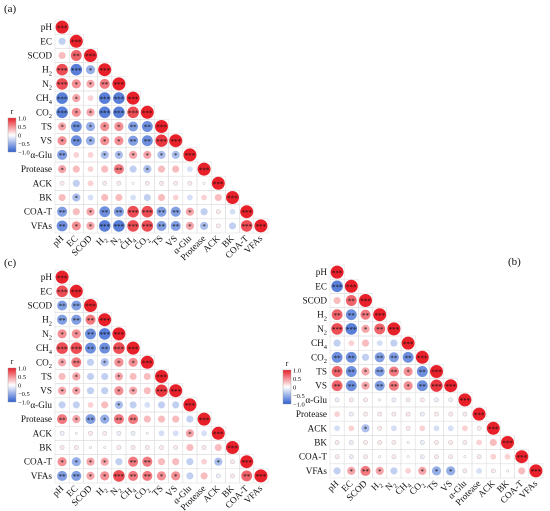  I want to click on colorbar-tick-label: −0.5, so click(24, 144).